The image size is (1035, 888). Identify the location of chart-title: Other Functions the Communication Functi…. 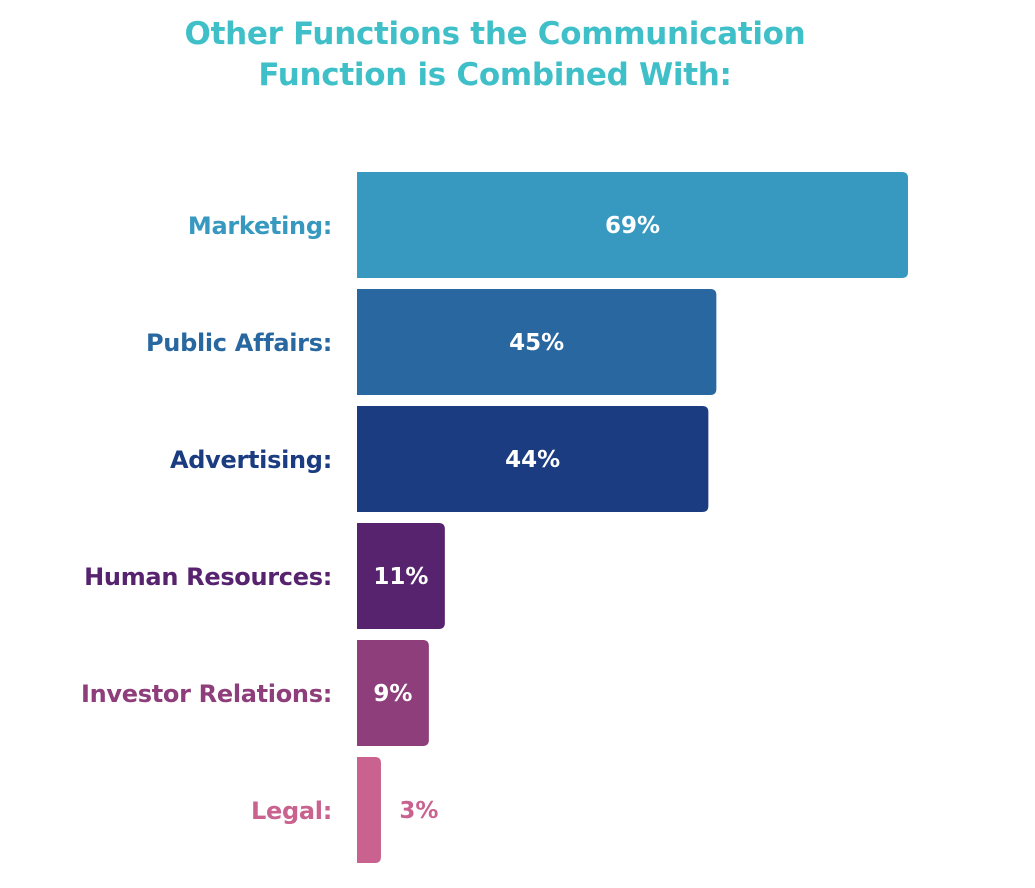
(495, 55).